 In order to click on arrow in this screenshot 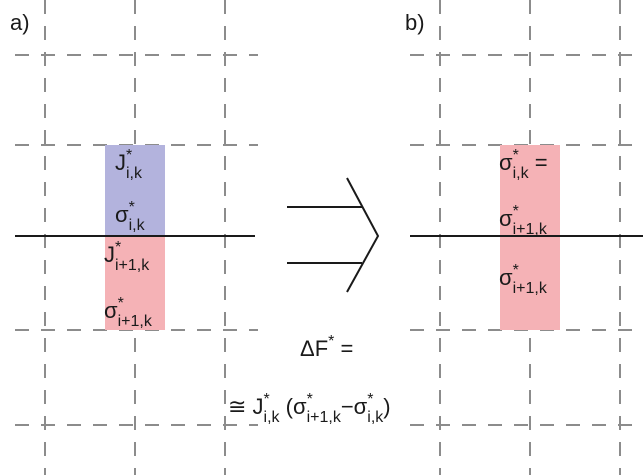, I will do `click(333, 235)`.